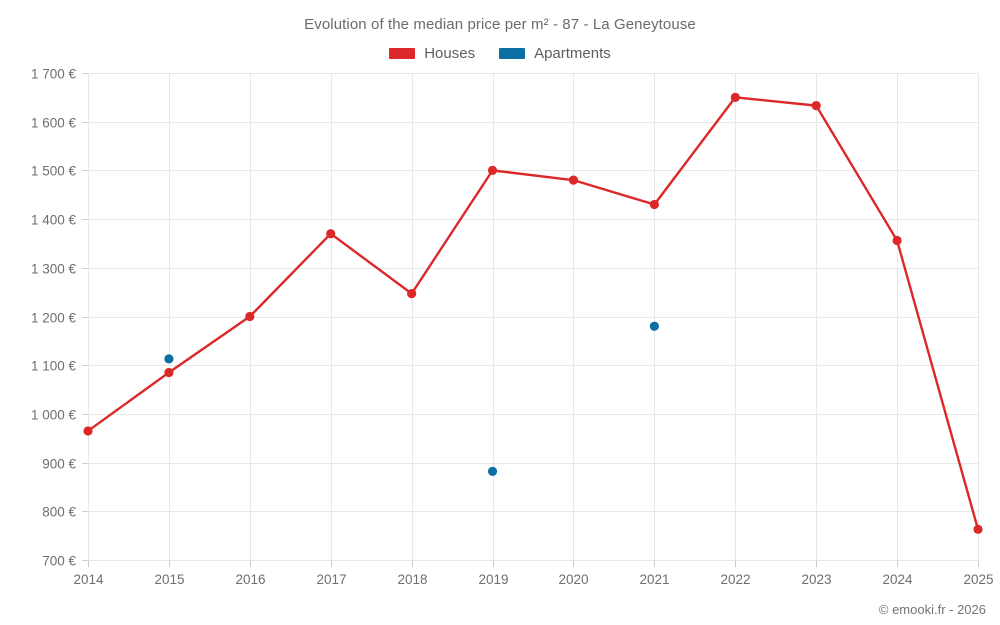  What do you see at coordinates (54, 415) in the screenshot?
I see `y-tick-label: 1 000 €` at bounding box center [54, 415].